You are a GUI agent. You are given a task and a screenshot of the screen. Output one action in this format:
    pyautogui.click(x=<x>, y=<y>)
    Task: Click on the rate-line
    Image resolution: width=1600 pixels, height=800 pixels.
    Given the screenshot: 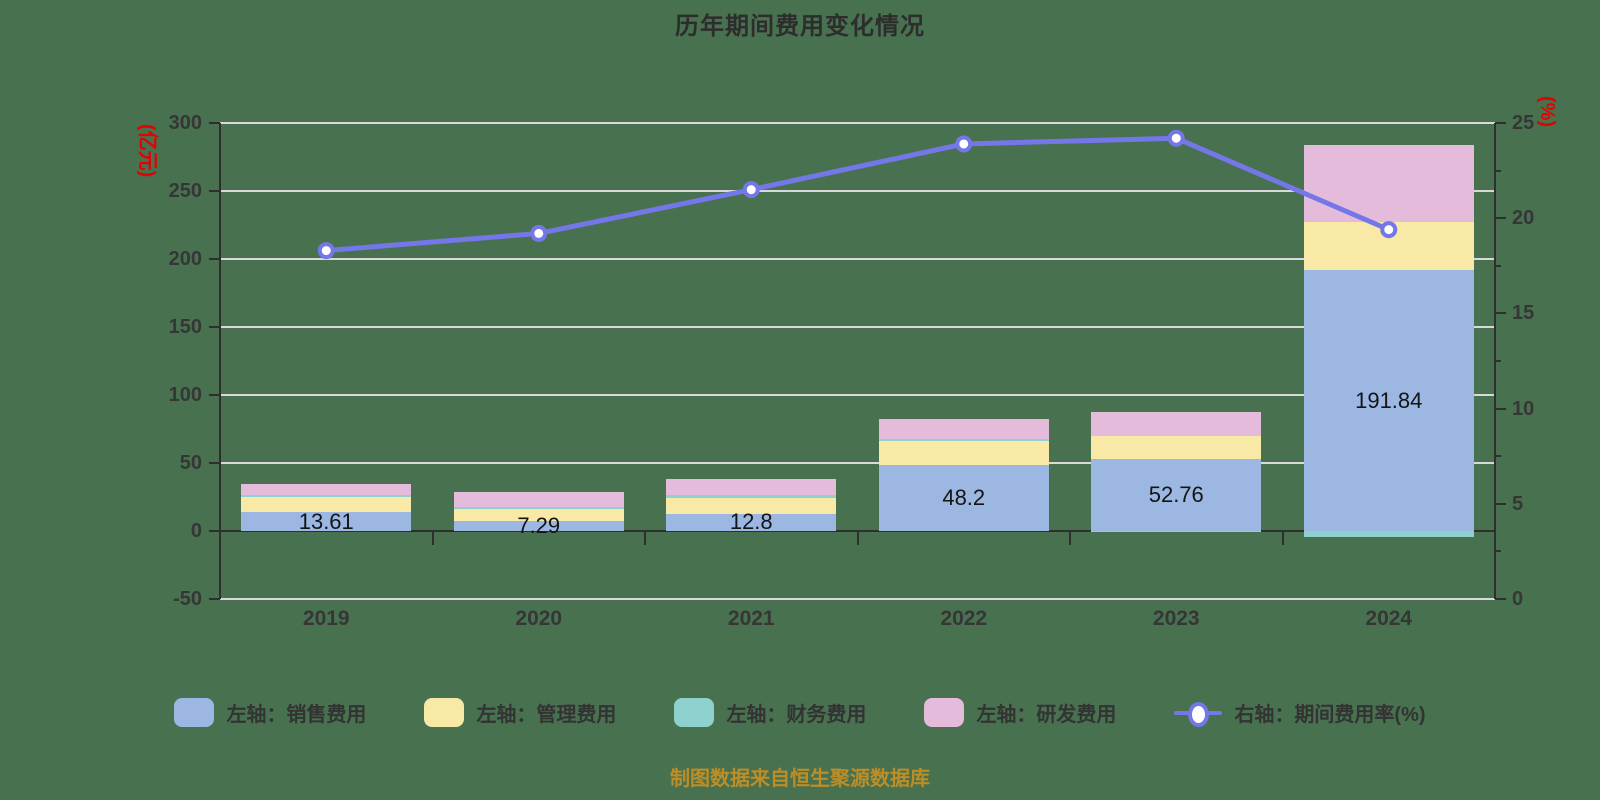 What is the action you would take?
    pyautogui.click(x=858, y=194)
    